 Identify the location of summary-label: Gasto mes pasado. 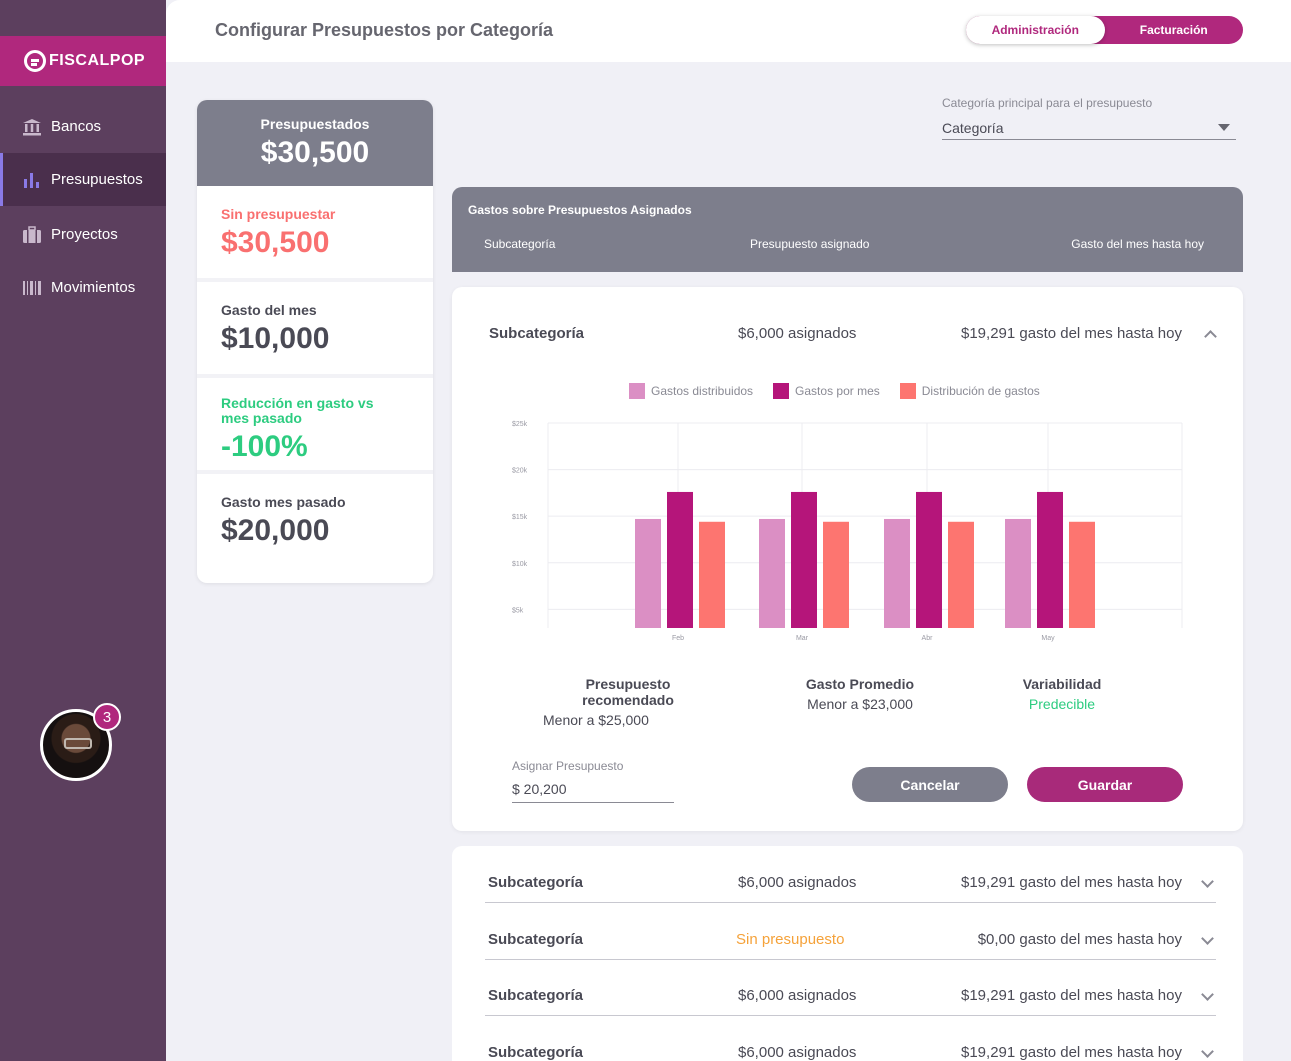
(283, 502).